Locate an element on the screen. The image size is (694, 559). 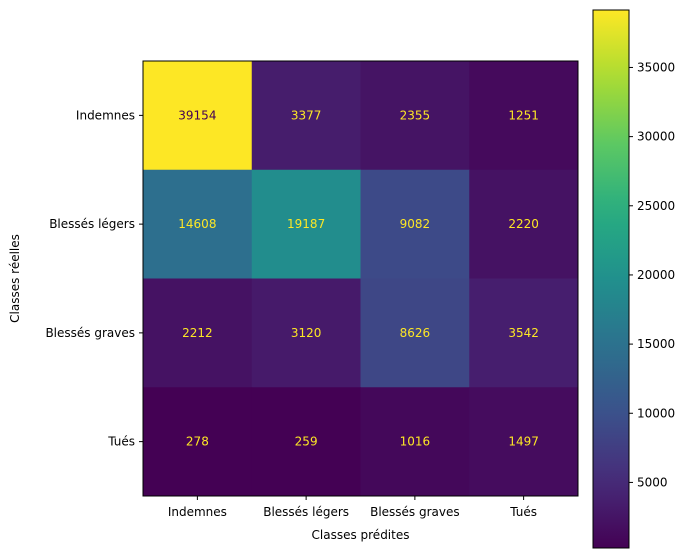
y-tick-label: Tués is located at coordinates (121, 442).